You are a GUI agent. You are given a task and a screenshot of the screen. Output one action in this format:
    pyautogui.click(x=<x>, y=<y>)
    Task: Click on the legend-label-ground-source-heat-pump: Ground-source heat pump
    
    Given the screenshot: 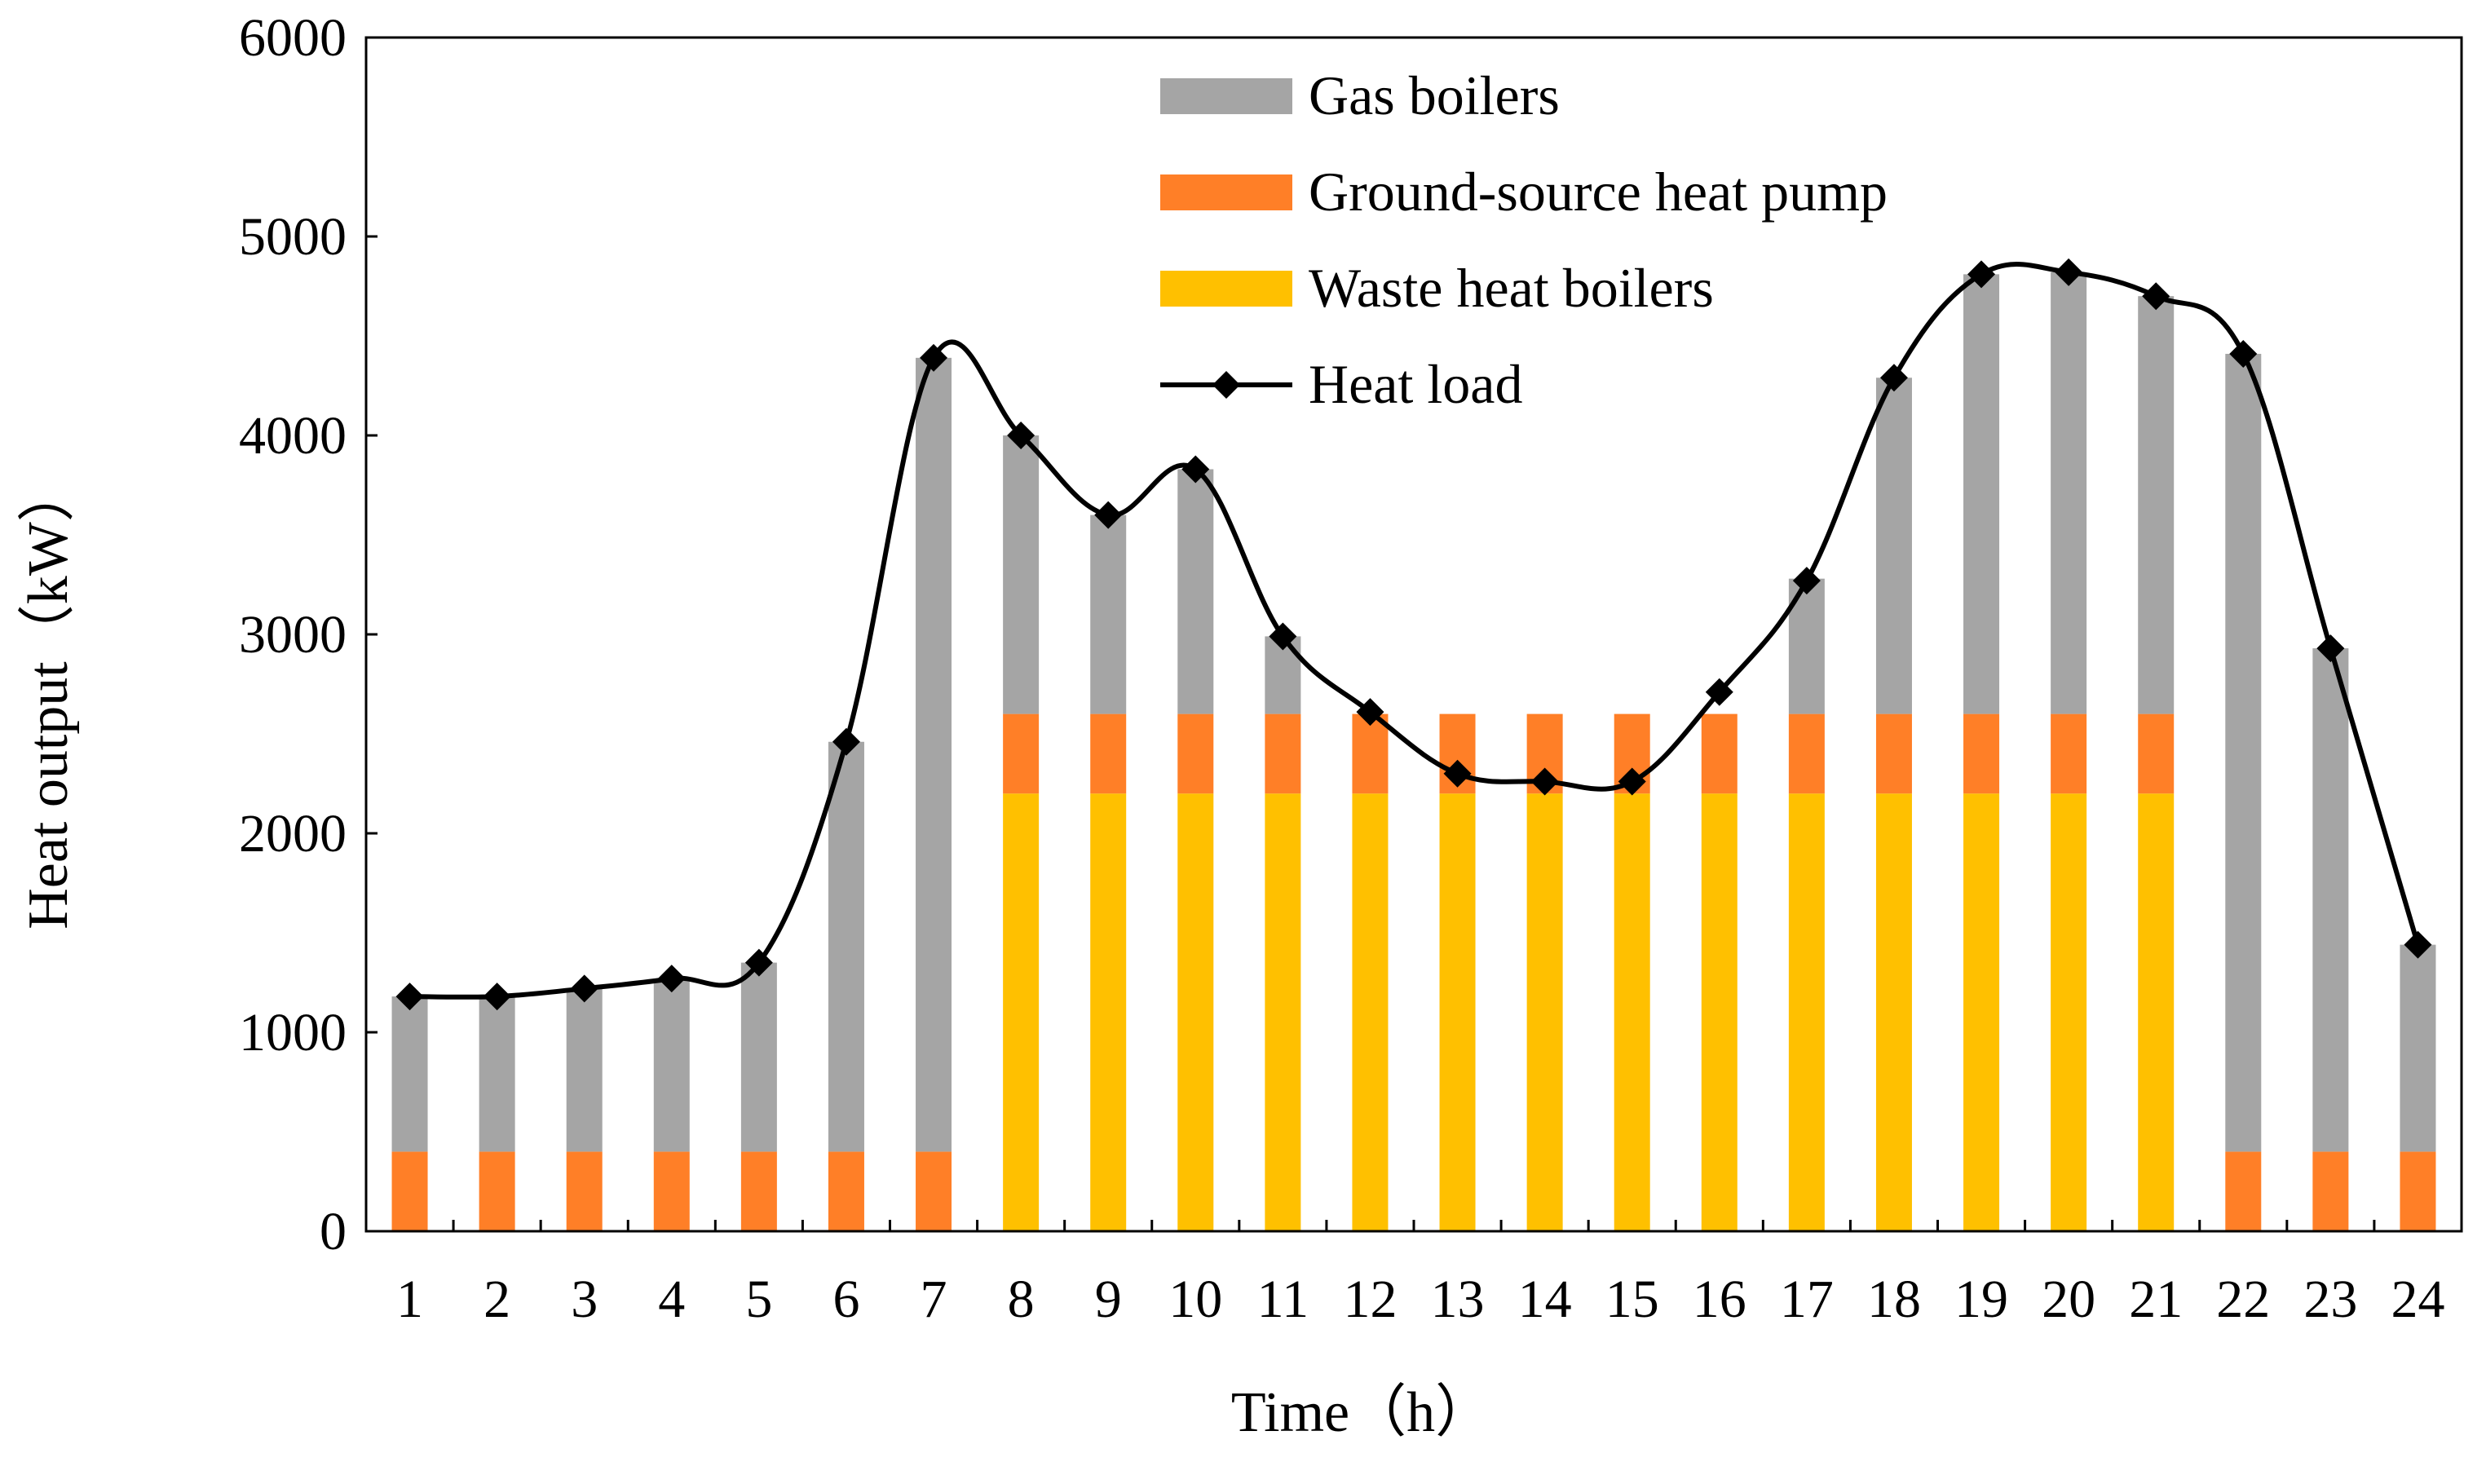 What is the action you would take?
    pyautogui.click(x=1599, y=192)
    